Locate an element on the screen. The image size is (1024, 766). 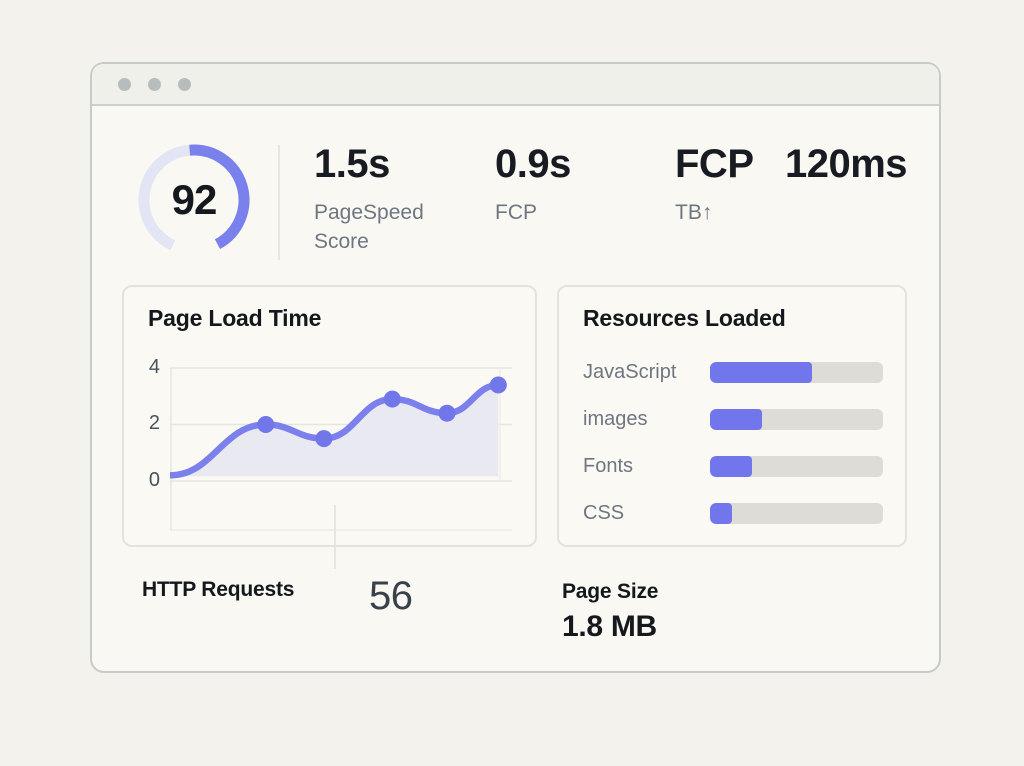
metric-tbt: FCP TB↑ is located at coordinates (714, 184).